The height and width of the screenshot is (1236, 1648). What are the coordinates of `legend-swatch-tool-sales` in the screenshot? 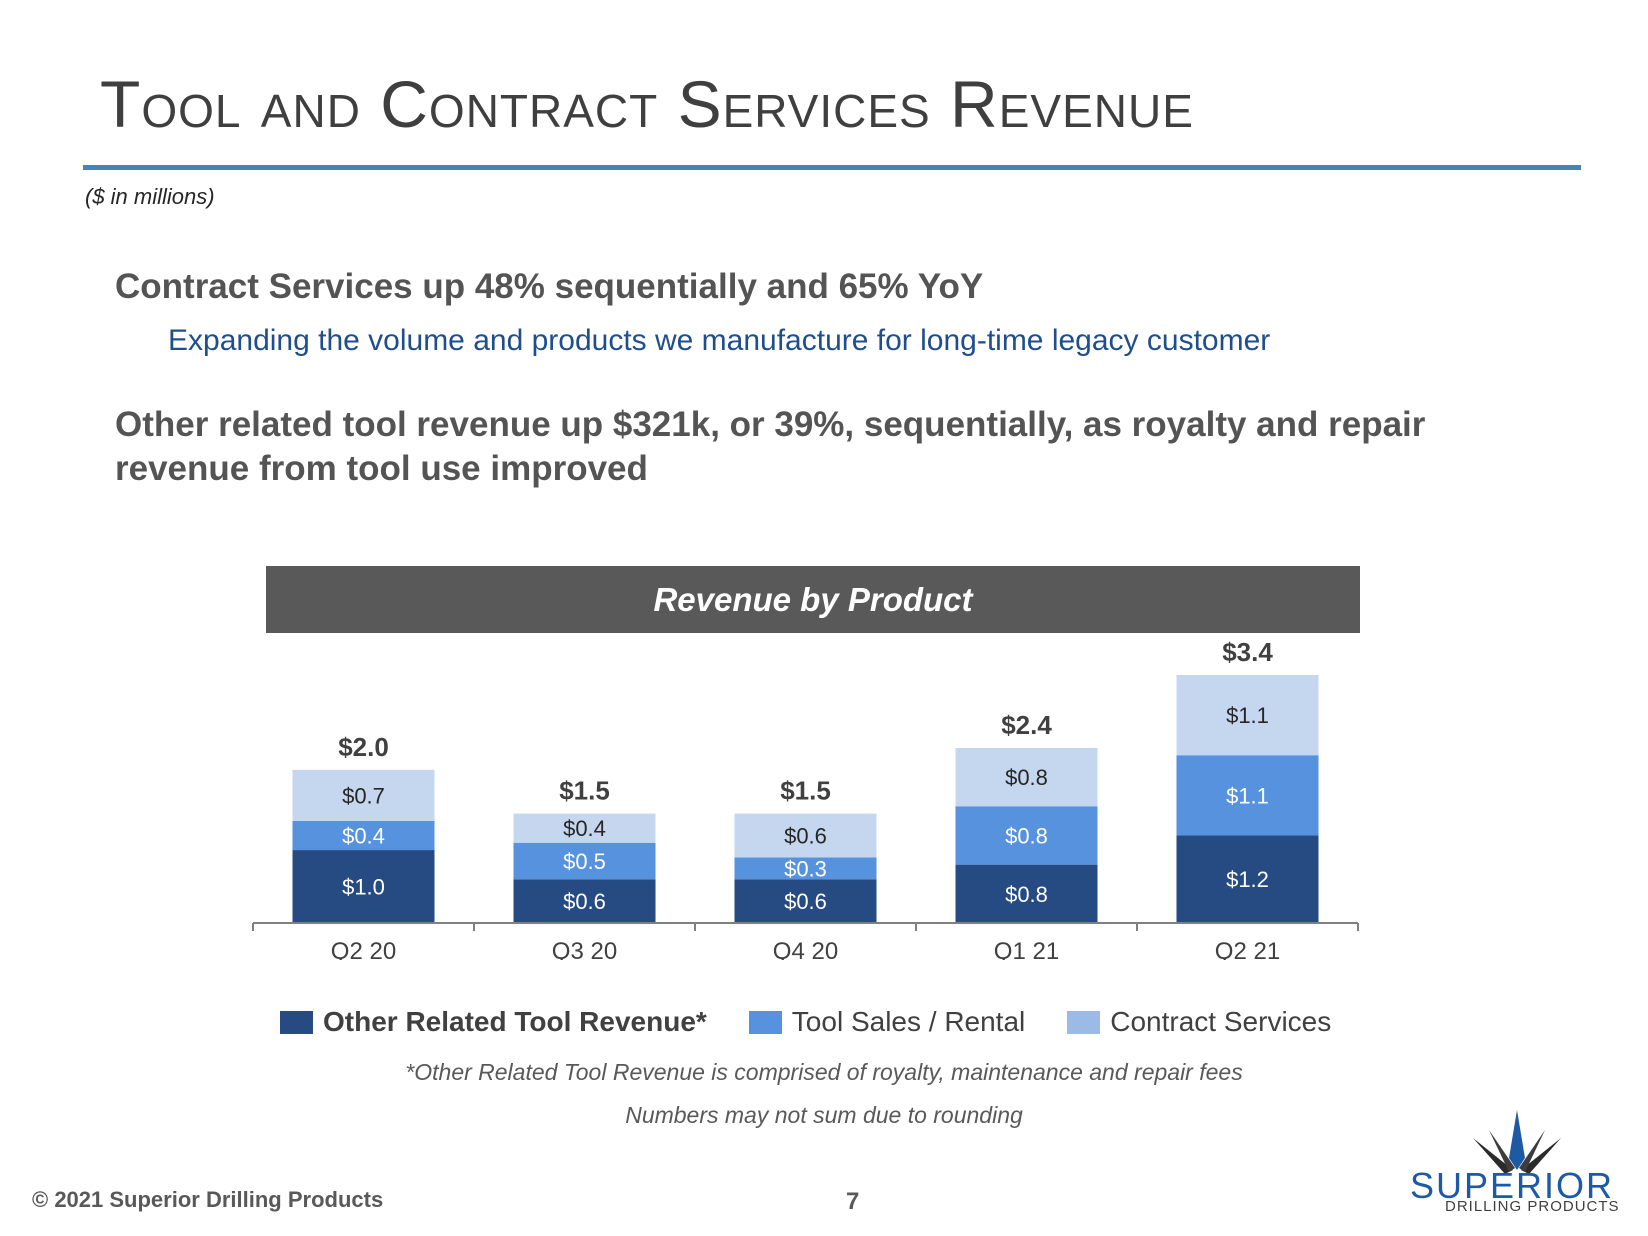 It's located at (765, 1022).